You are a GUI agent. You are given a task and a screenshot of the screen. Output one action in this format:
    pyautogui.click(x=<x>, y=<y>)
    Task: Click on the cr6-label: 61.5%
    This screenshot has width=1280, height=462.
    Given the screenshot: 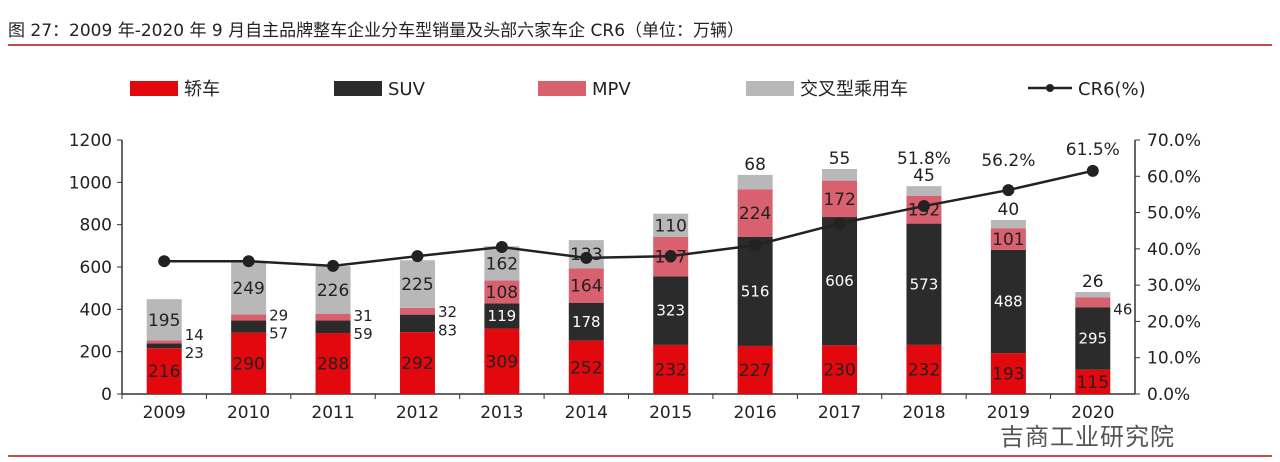 What is the action you would take?
    pyautogui.click(x=1093, y=150)
    